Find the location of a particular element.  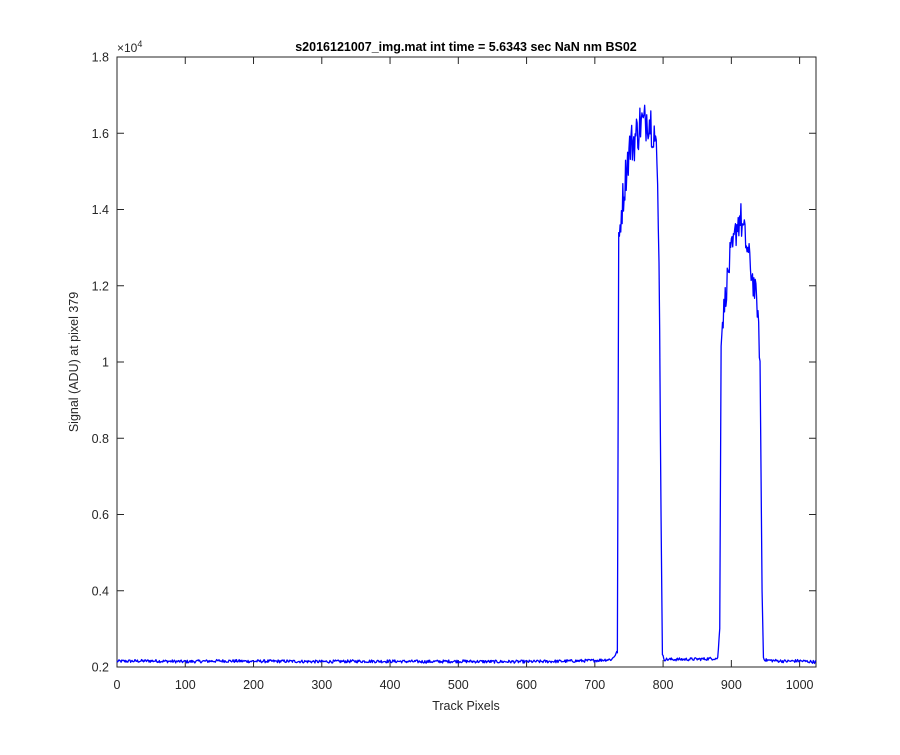

x-tick-label: 700 is located at coordinates (594, 685).